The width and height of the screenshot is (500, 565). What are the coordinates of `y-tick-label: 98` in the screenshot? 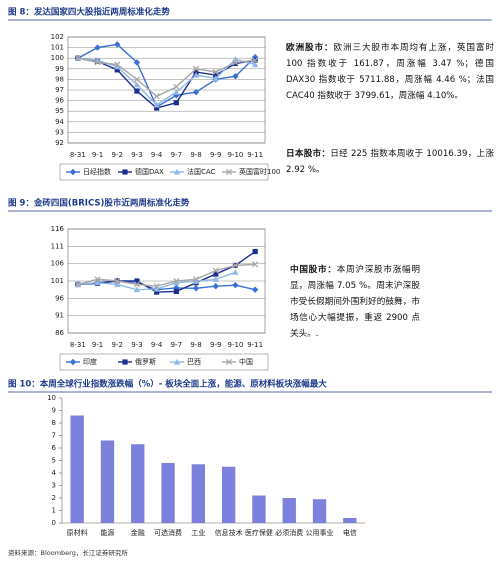 It's located at (59, 79).